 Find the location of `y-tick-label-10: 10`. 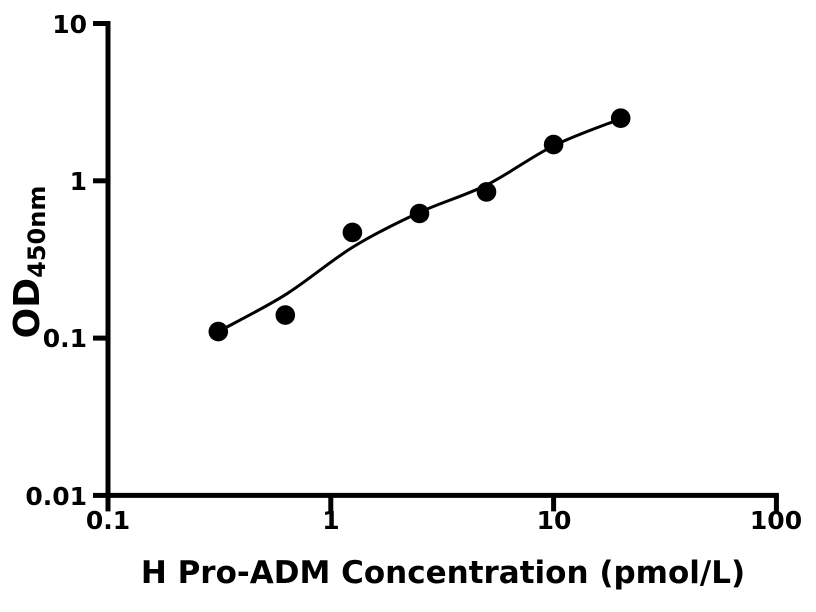

y-tick-label-10: 10 is located at coordinates (69, 24).